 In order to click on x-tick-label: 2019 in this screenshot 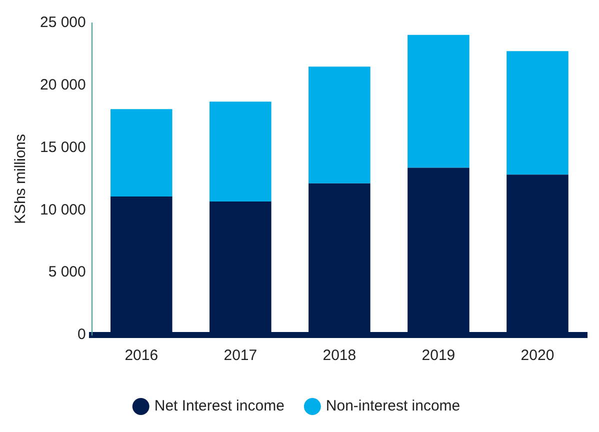, I will do `click(439, 355)`.